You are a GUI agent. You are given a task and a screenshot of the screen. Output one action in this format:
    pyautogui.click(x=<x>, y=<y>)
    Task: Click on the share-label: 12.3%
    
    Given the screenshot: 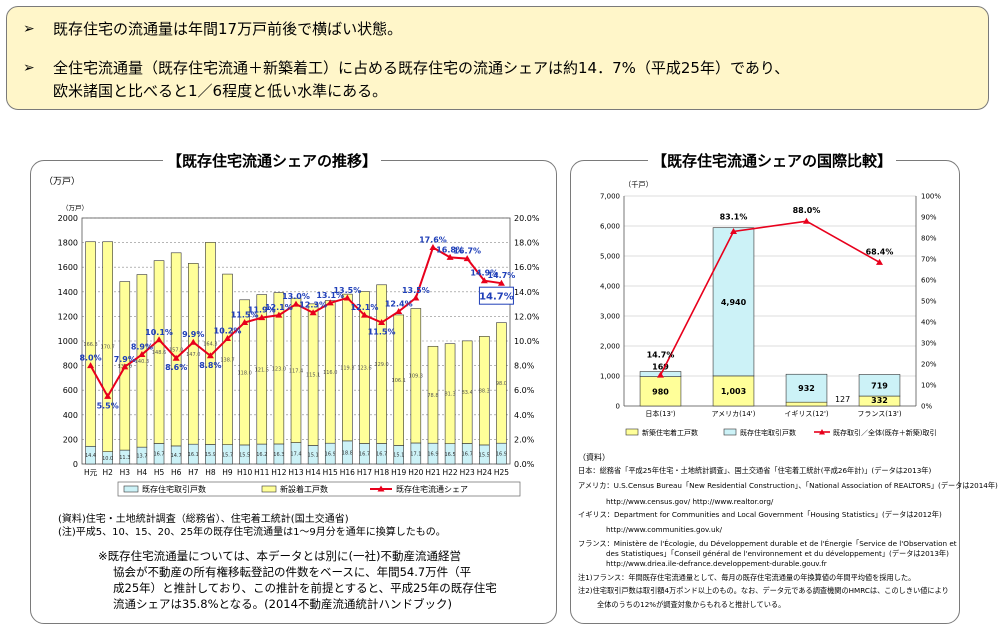 What is the action you would take?
    pyautogui.click(x=313, y=305)
    